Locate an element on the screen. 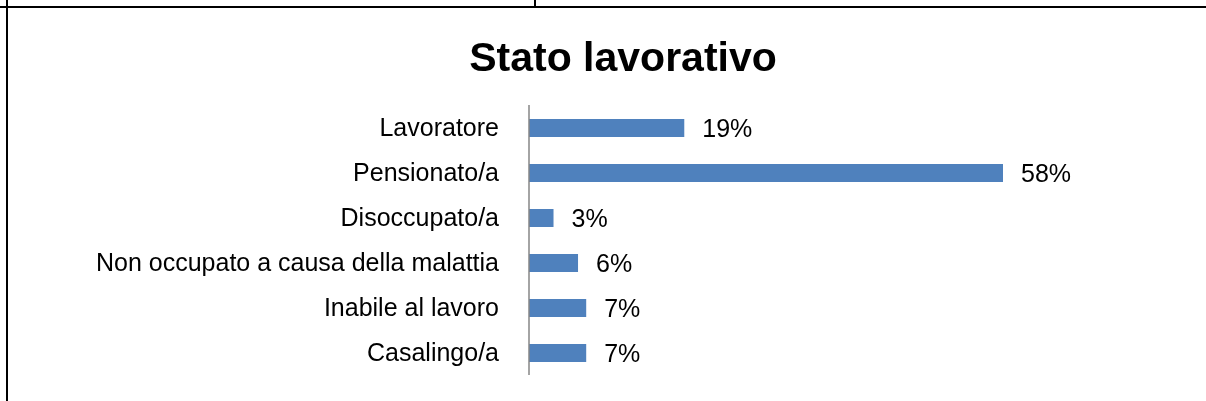 The width and height of the screenshot is (1206, 401). y-tick-label: Inabile al lavoro is located at coordinates (411, 307).